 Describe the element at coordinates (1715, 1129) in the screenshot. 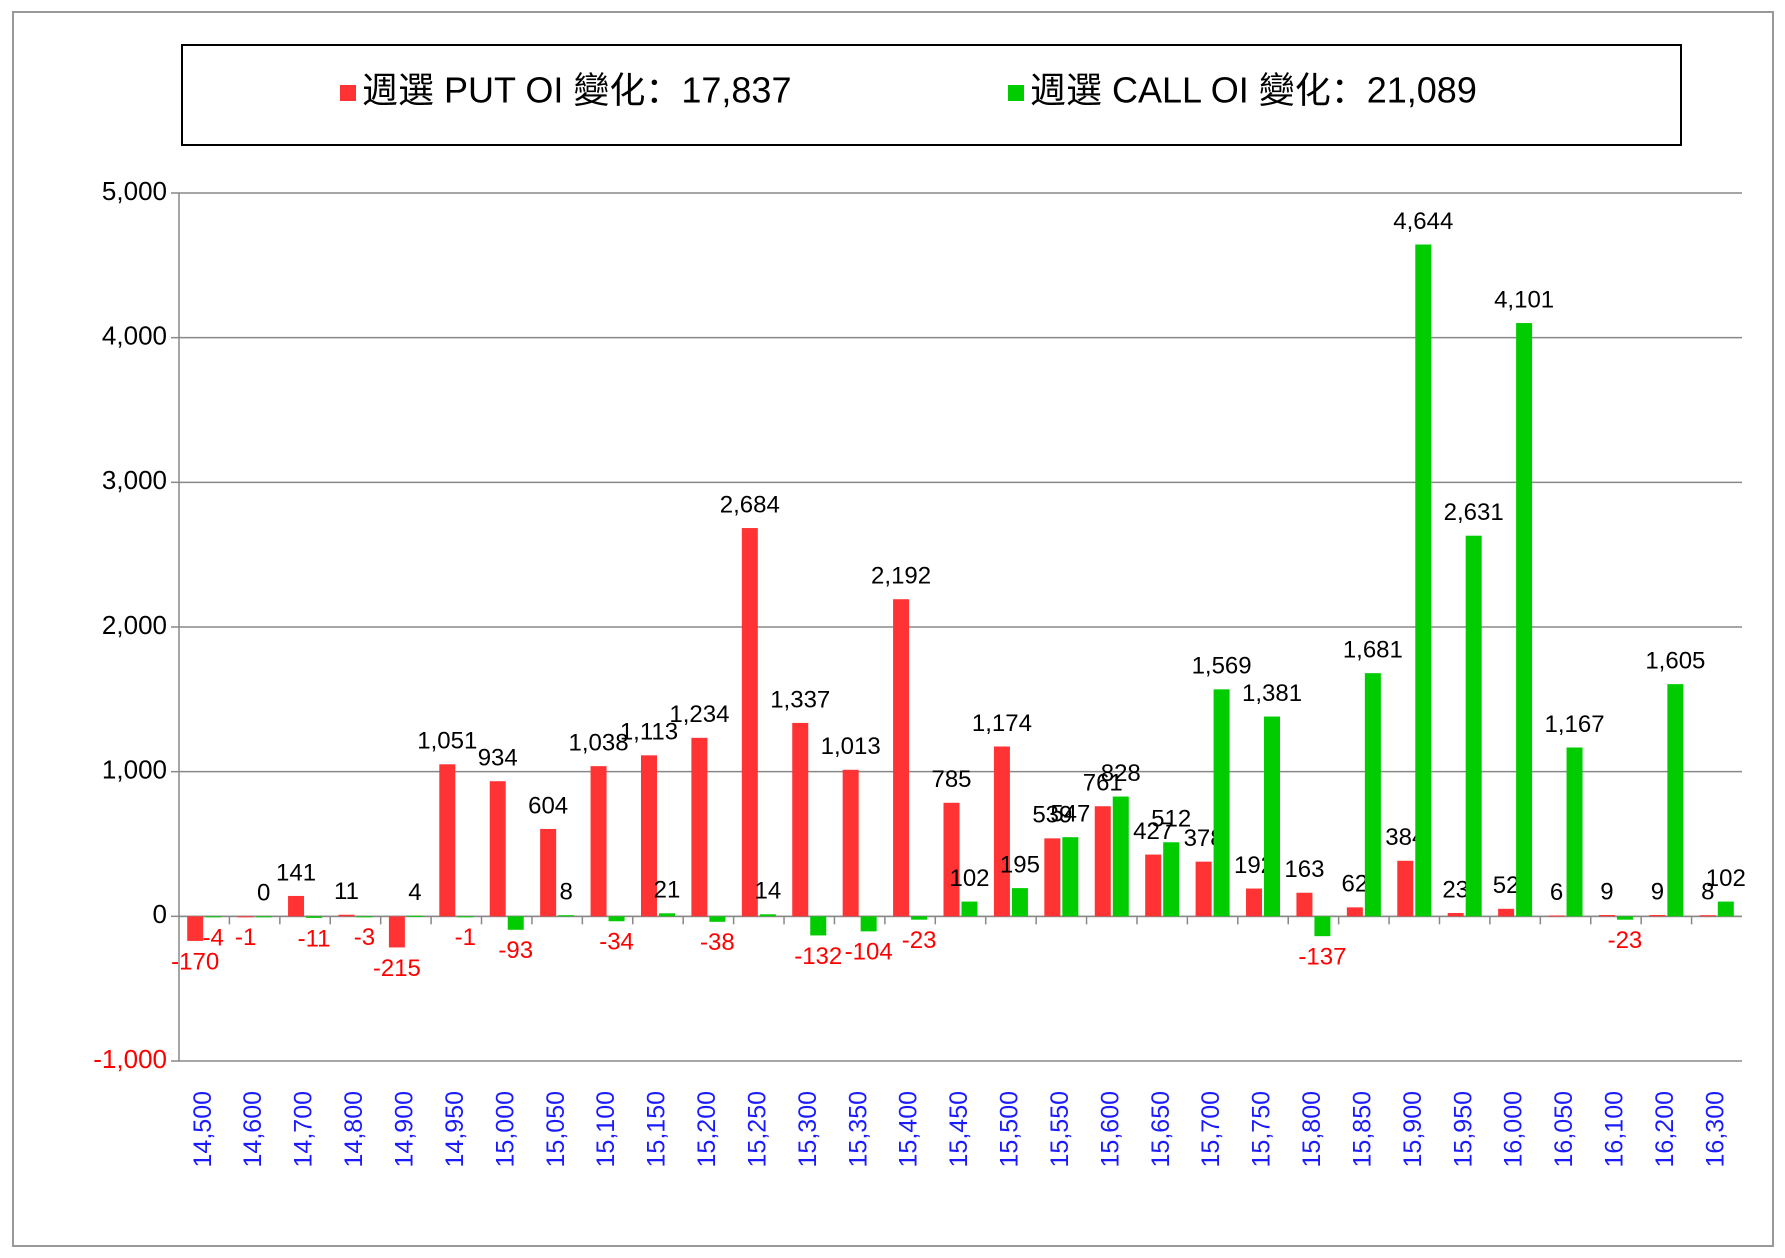

I see `x-tick-label: 16,300` at that location.